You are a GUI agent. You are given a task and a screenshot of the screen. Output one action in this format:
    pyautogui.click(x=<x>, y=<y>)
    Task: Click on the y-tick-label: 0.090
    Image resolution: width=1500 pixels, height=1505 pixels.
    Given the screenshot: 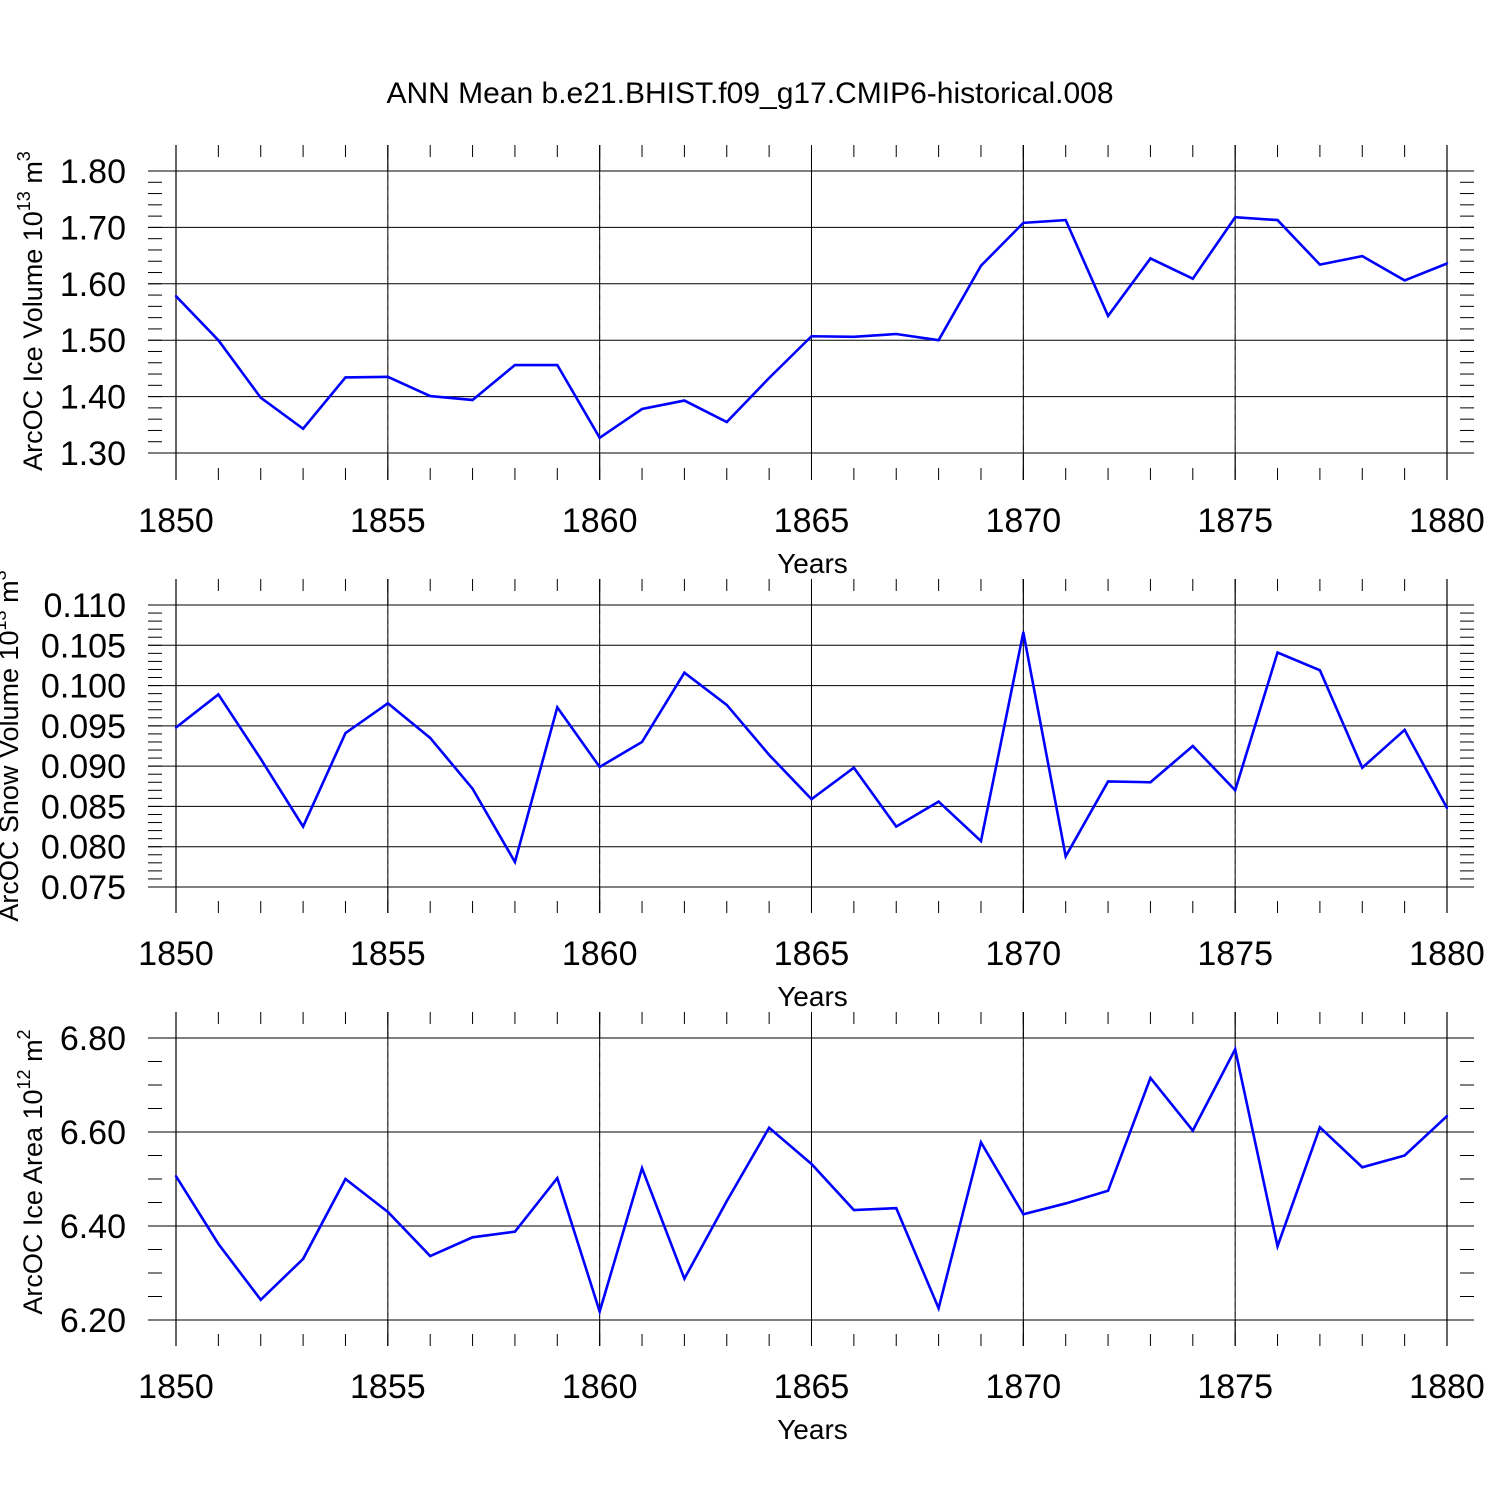 What is the action you would take?
    pyautogui.click(x=83, y=767)
    